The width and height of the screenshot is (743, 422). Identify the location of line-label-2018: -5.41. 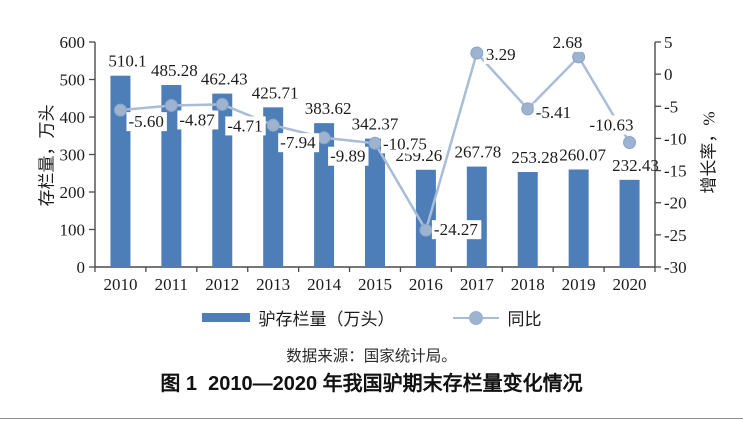
(553, 112).